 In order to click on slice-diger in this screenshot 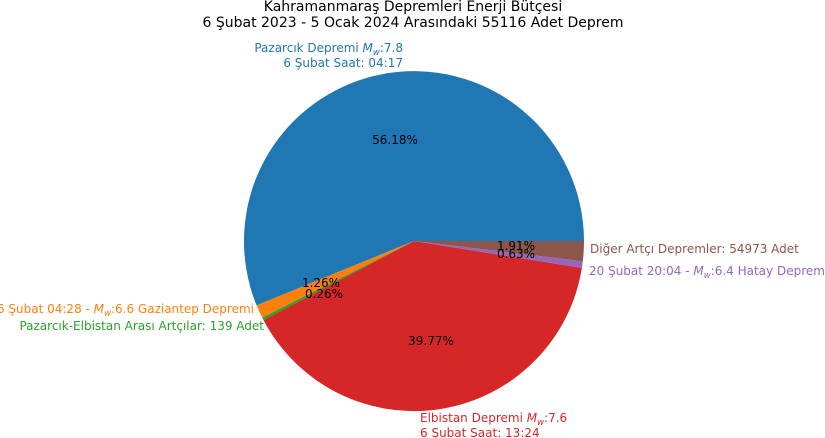, I will do `click(499, 251)`.